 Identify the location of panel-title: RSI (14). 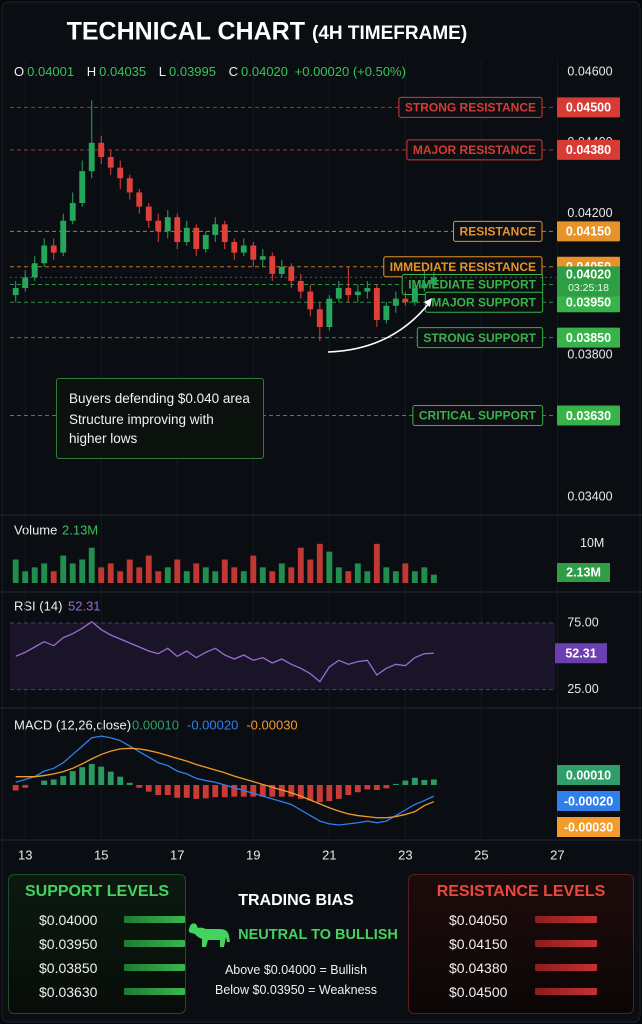
(38, 605).